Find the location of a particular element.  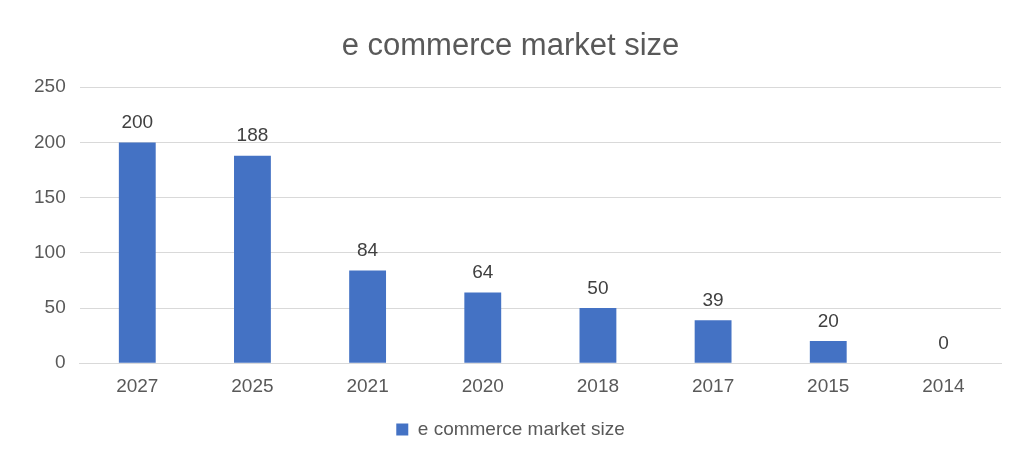

x-tick-label: 2018 is located at coordinates (598, 385).